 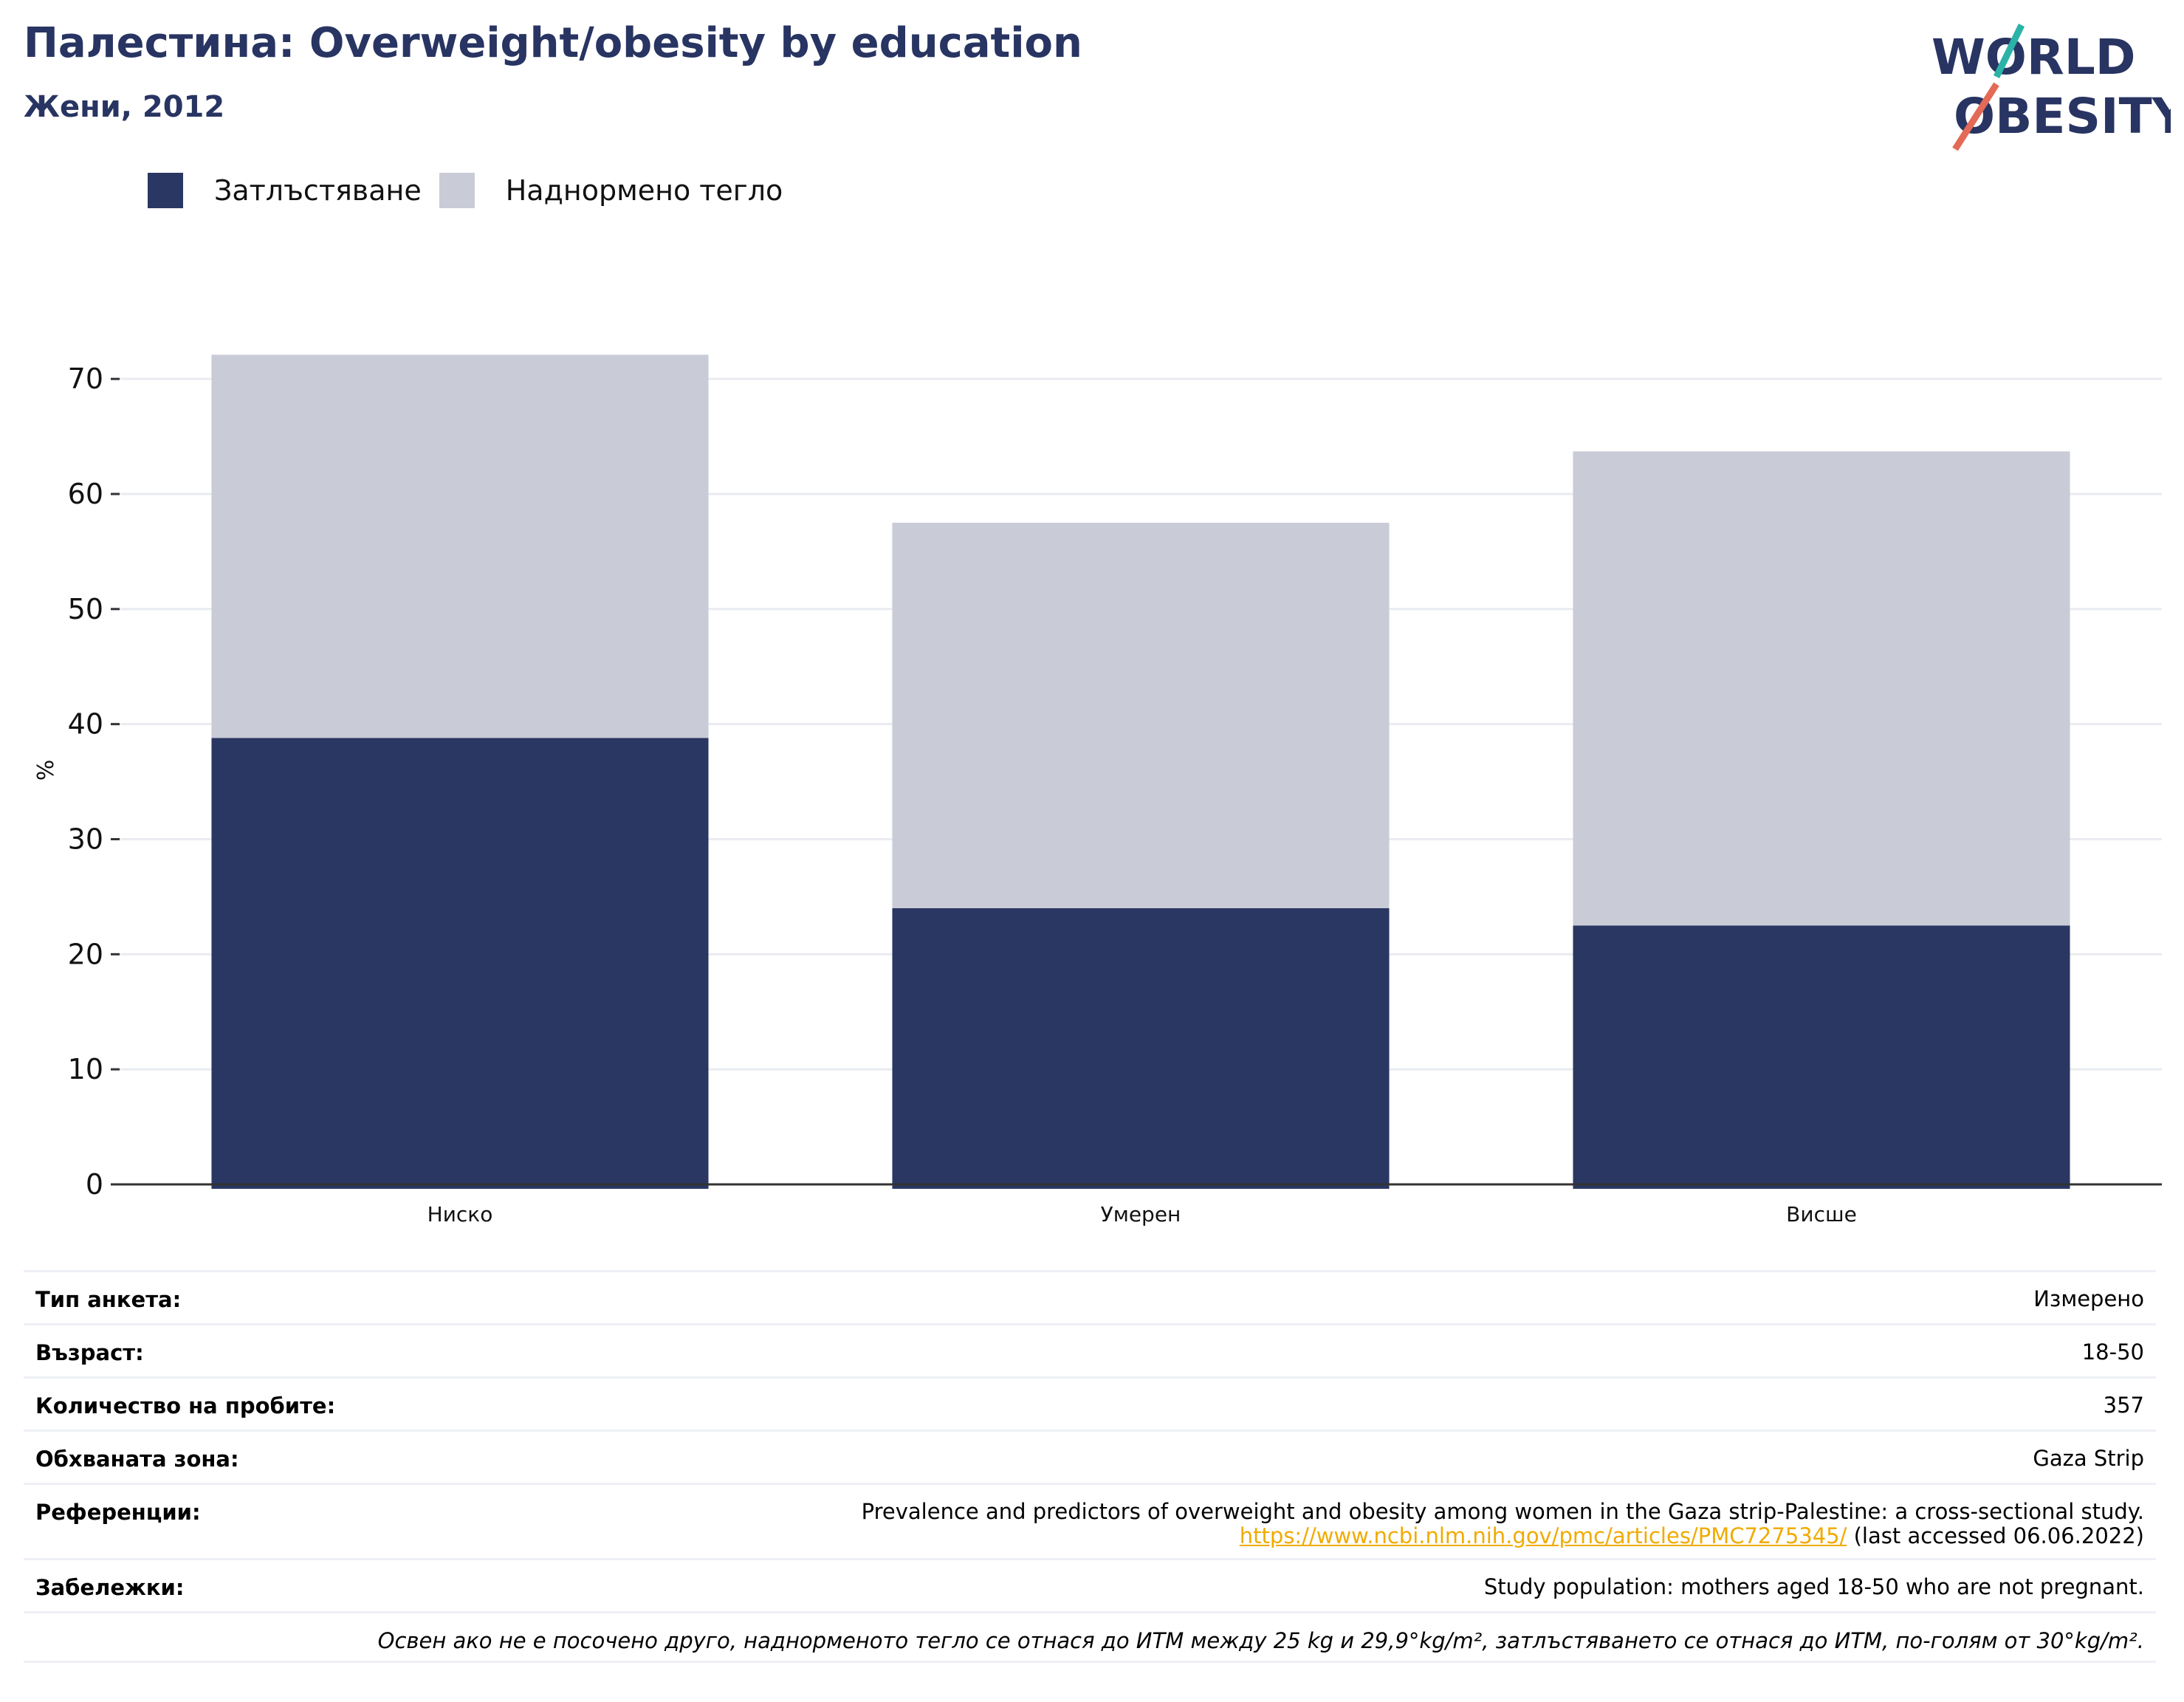 I want to click on x-tick-label: Ниско, so click(x=460, y=1214).